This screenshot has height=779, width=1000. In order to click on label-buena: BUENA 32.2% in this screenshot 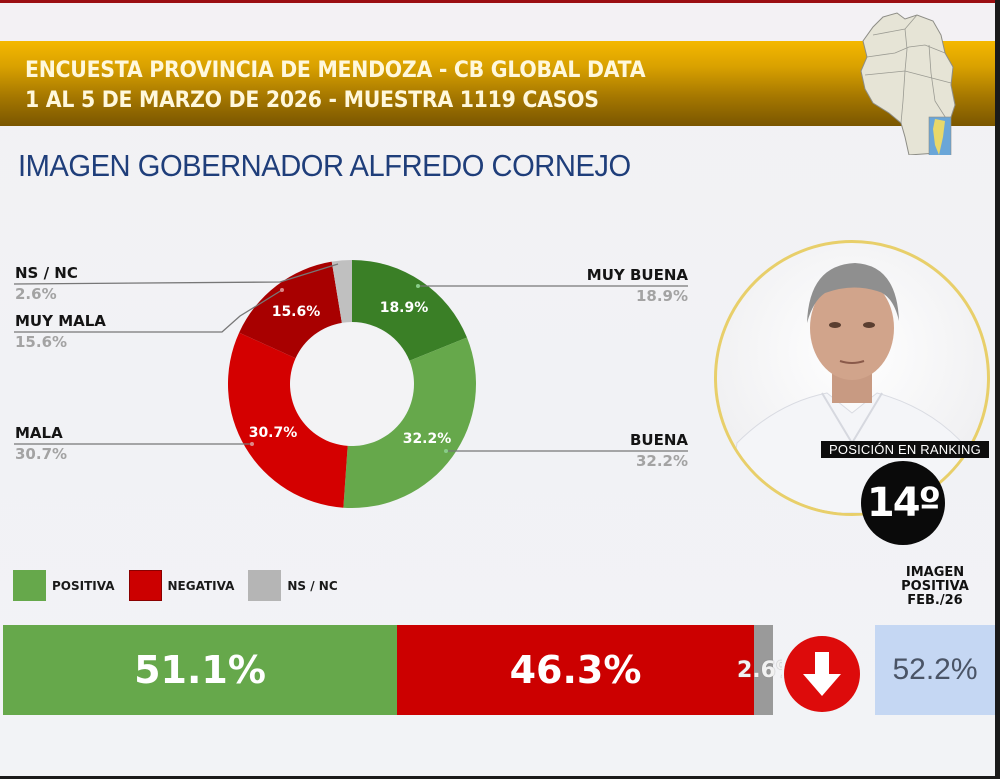, I will do `click(614, 450)`.